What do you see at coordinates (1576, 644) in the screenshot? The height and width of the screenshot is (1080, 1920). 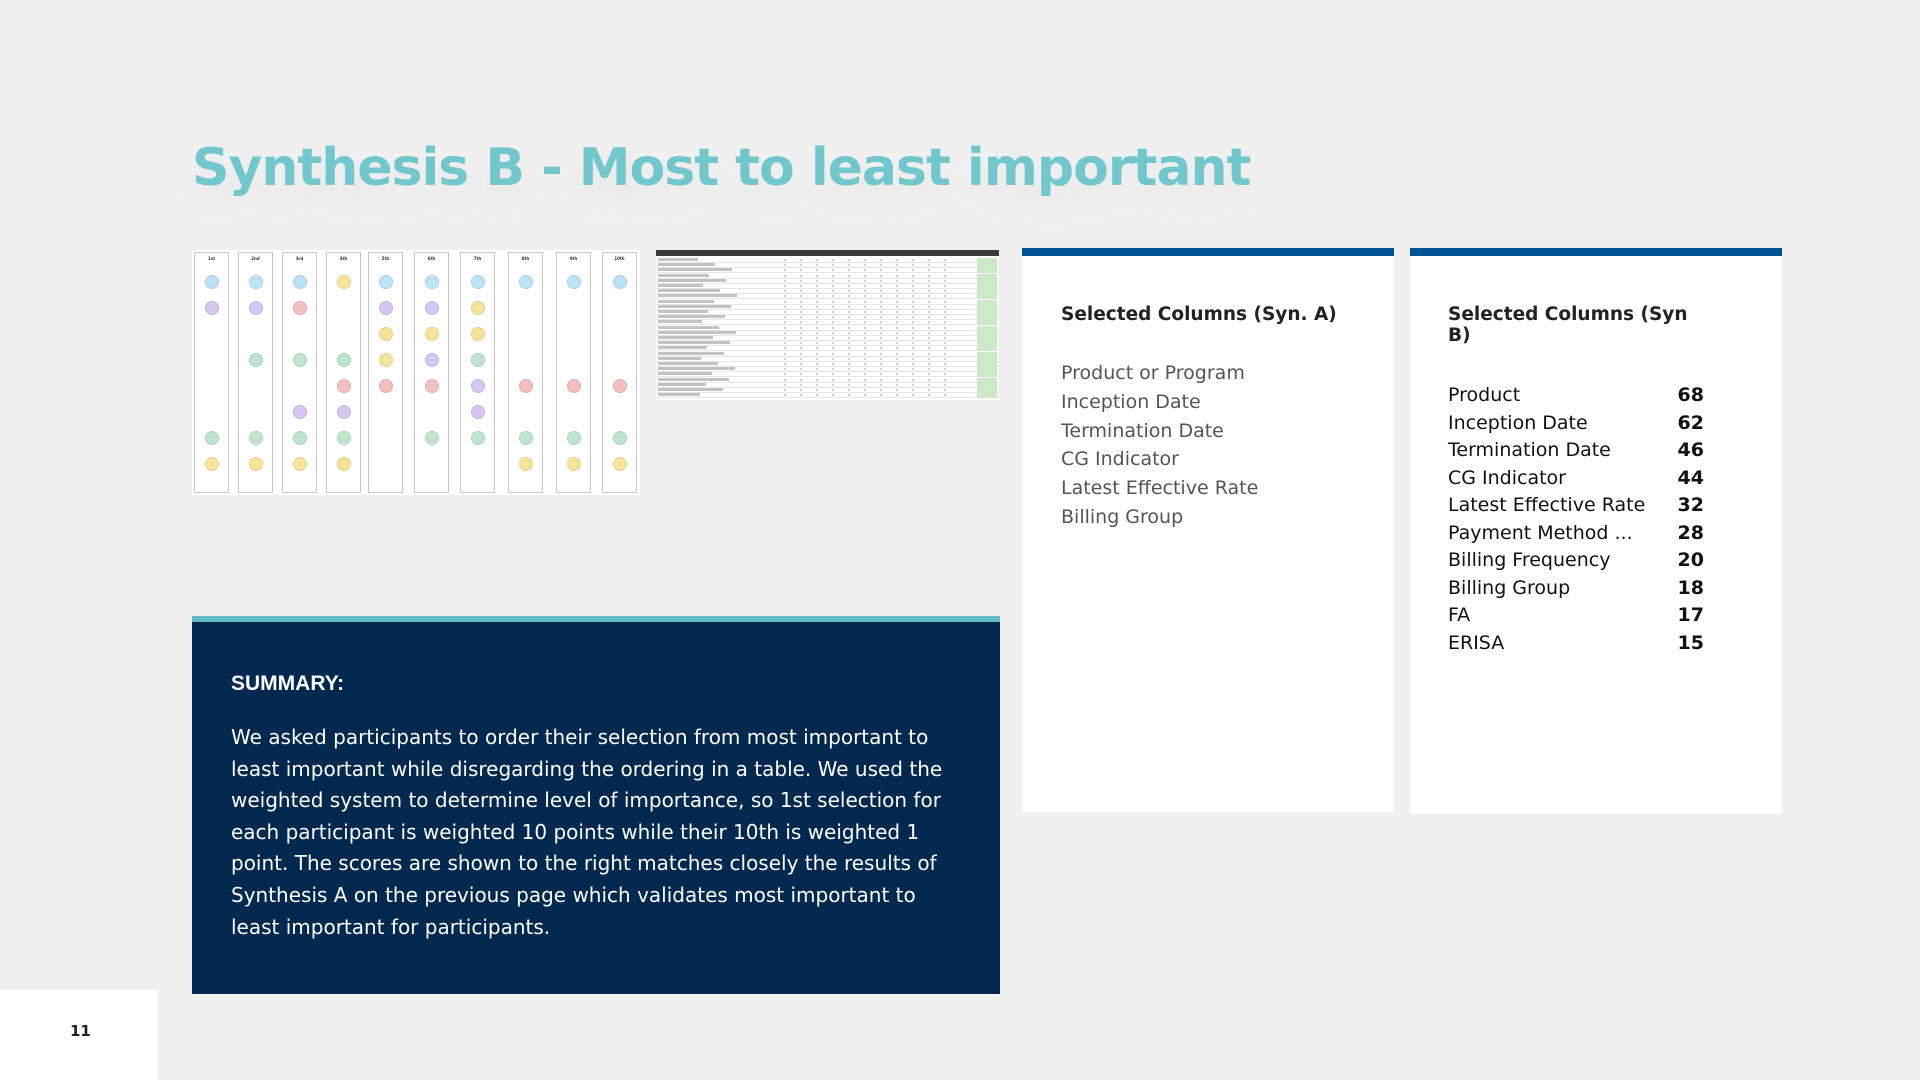 I see `score-row: ERISA 15` at bounding box center [1576, 644].